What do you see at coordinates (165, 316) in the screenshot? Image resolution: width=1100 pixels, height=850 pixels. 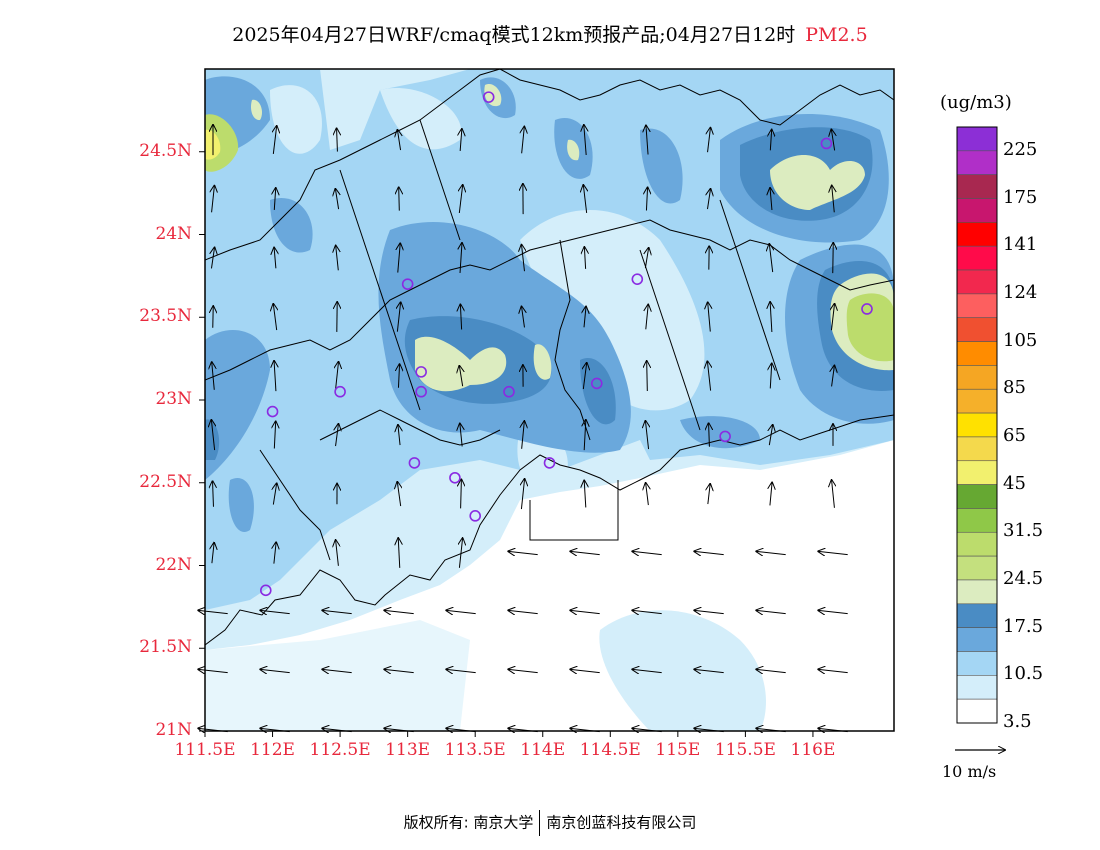 I see `lat-tick-label: 23.5N` at bounding box center [165, 316].